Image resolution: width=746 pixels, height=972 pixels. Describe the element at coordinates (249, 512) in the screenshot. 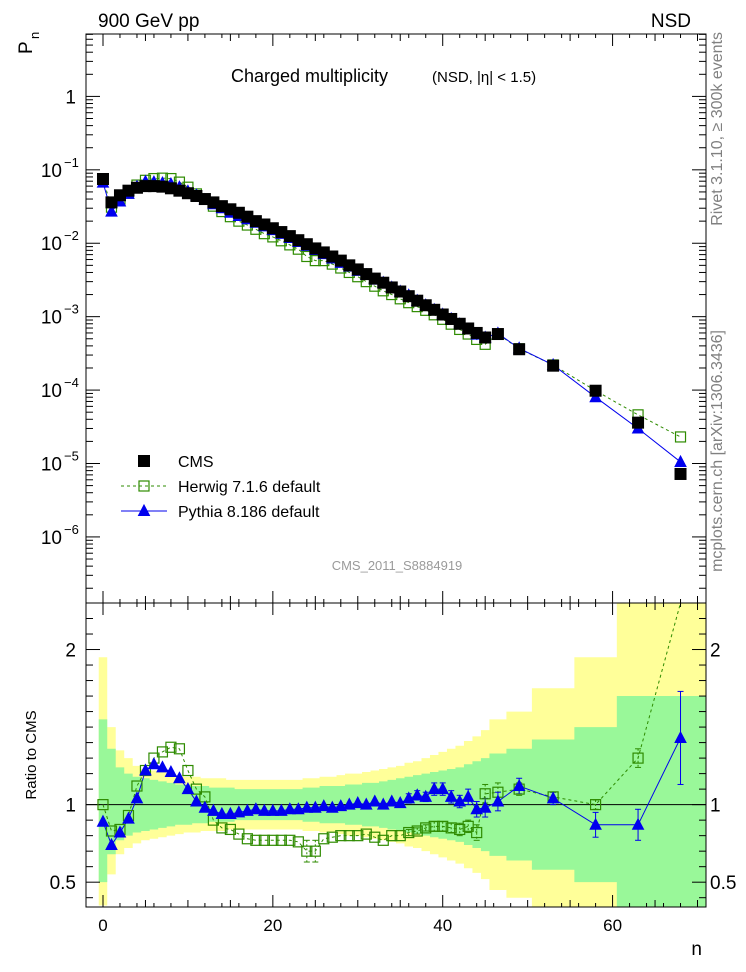

I see `legend-label: Pythia 8.186 default` at that location.